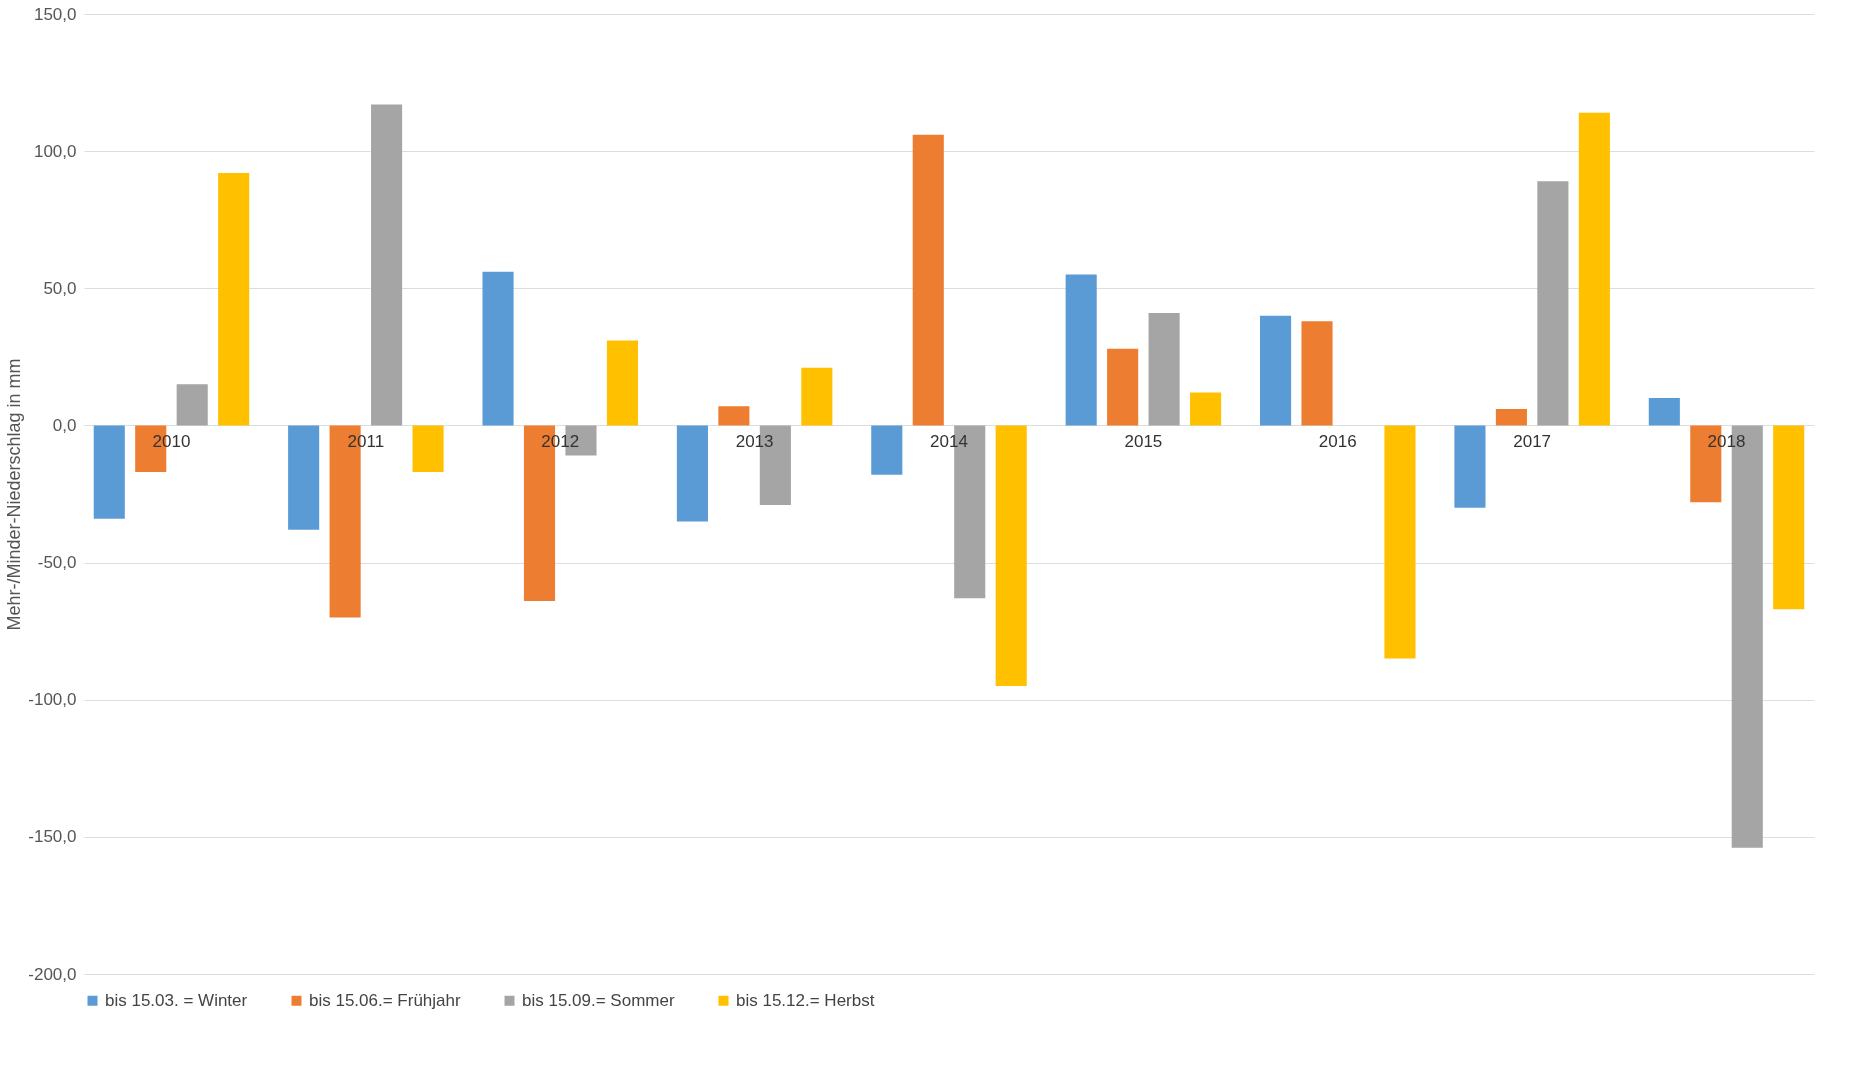 The width and height of the screenshot is (1849, 1082). I want to click on x-tick-label: 2014, so click(949, 441).